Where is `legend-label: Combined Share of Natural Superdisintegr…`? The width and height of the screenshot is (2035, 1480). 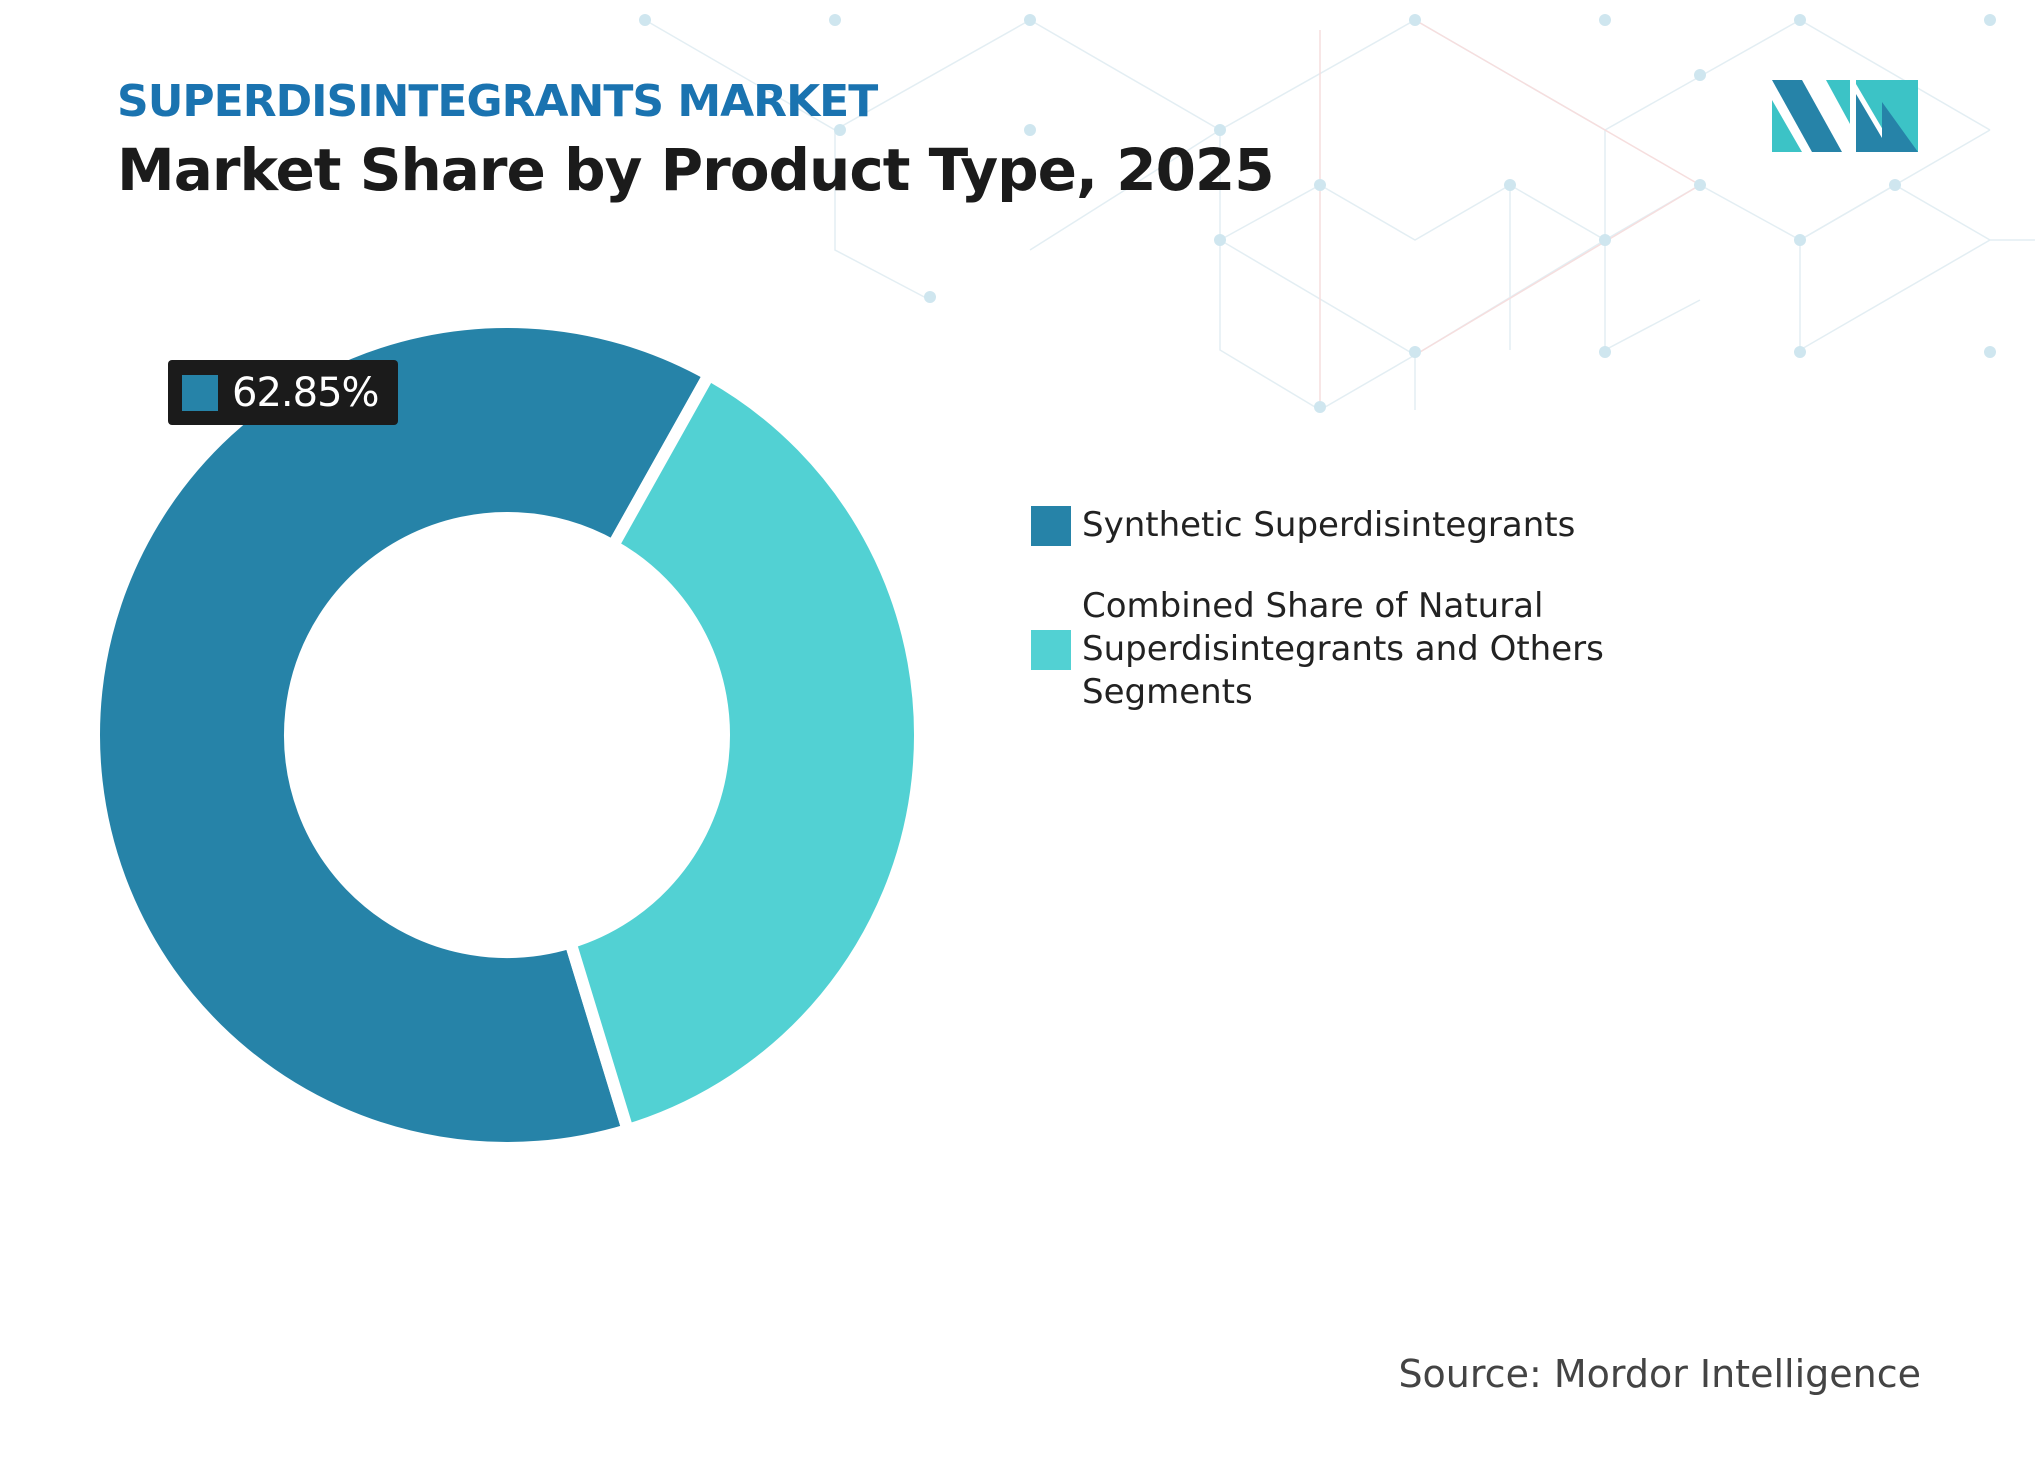
legend-label: Combined Share of Natural Superdisintegr… is located at coordinates (1343, 649).